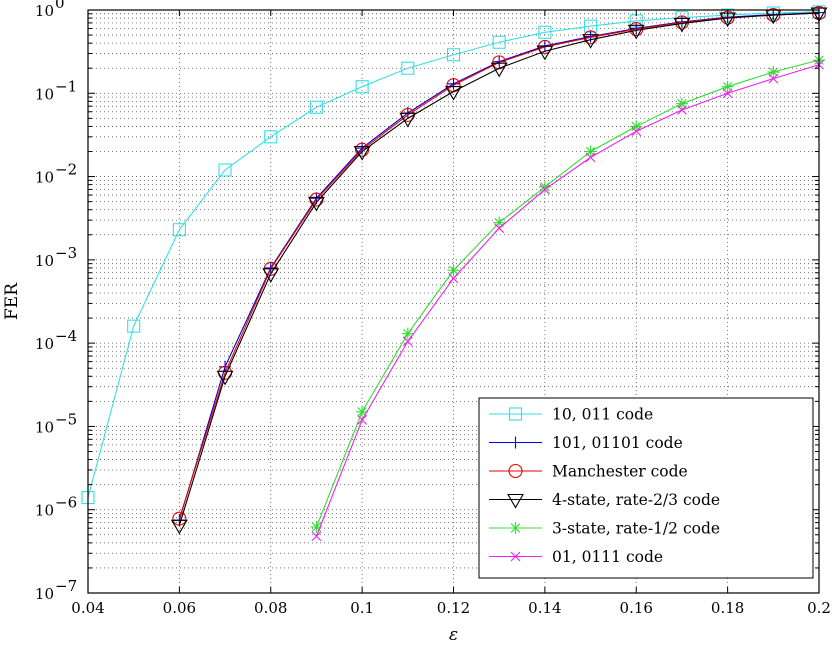 The height and width of the screenshot is (647, 832). What do you see at coordinates (453, 635) in the screenshot?
I see `x-axis-label: ε` at bounding box center [453, 635].